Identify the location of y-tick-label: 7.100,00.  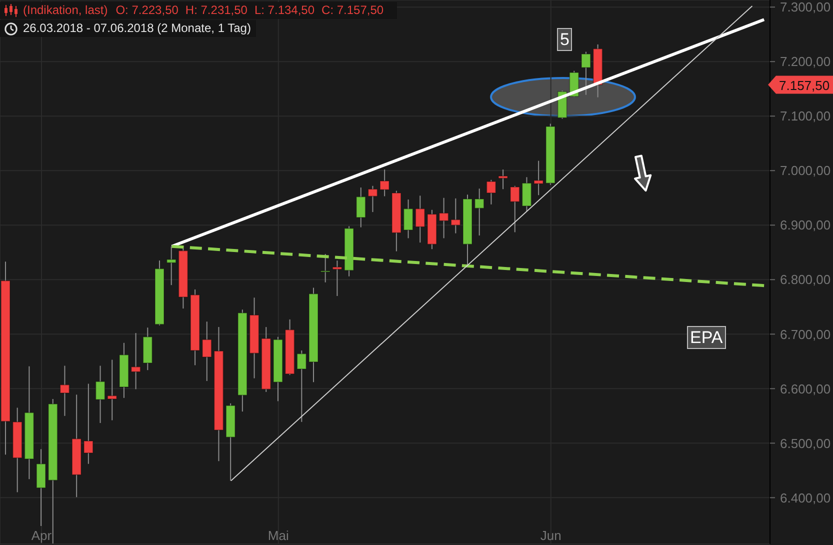
(805, 116).